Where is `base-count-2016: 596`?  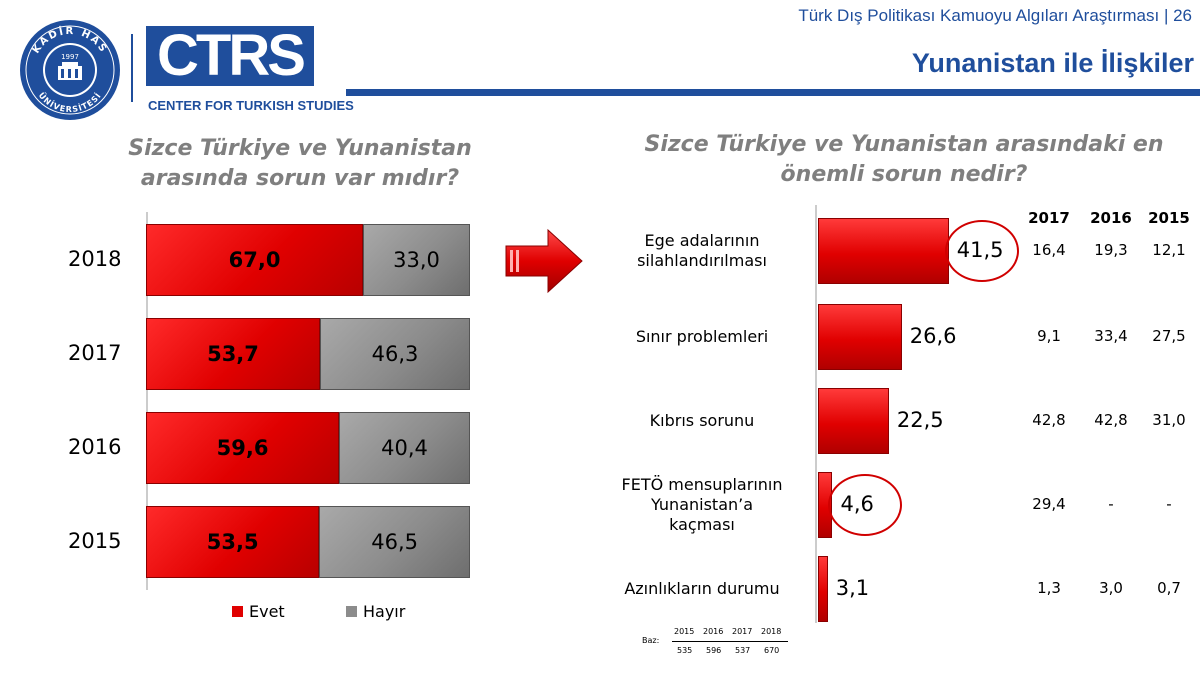 base-count-2016: 596 is located at coordinates (714, 650).